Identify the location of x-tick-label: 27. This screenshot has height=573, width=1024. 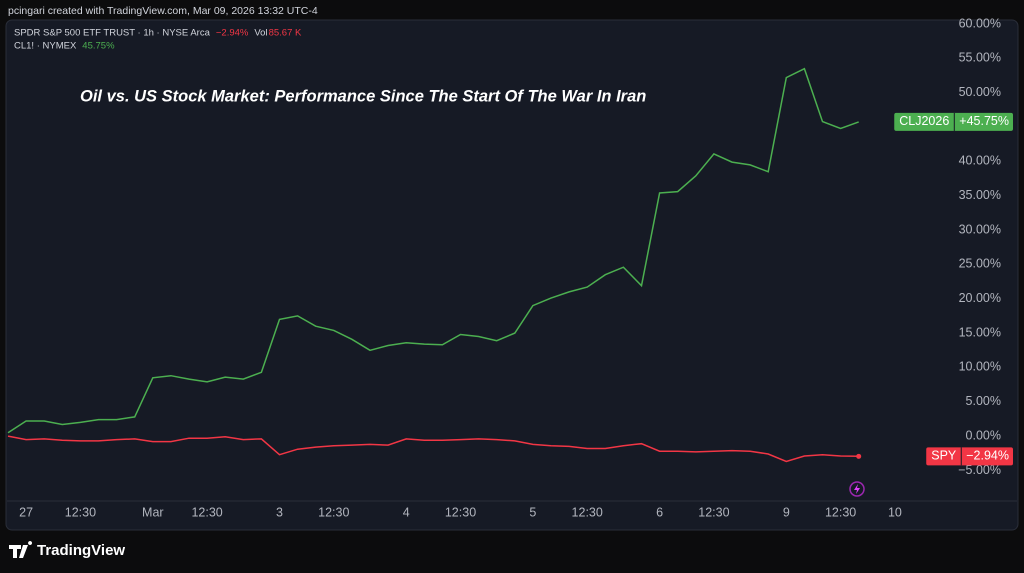
(26, 512).